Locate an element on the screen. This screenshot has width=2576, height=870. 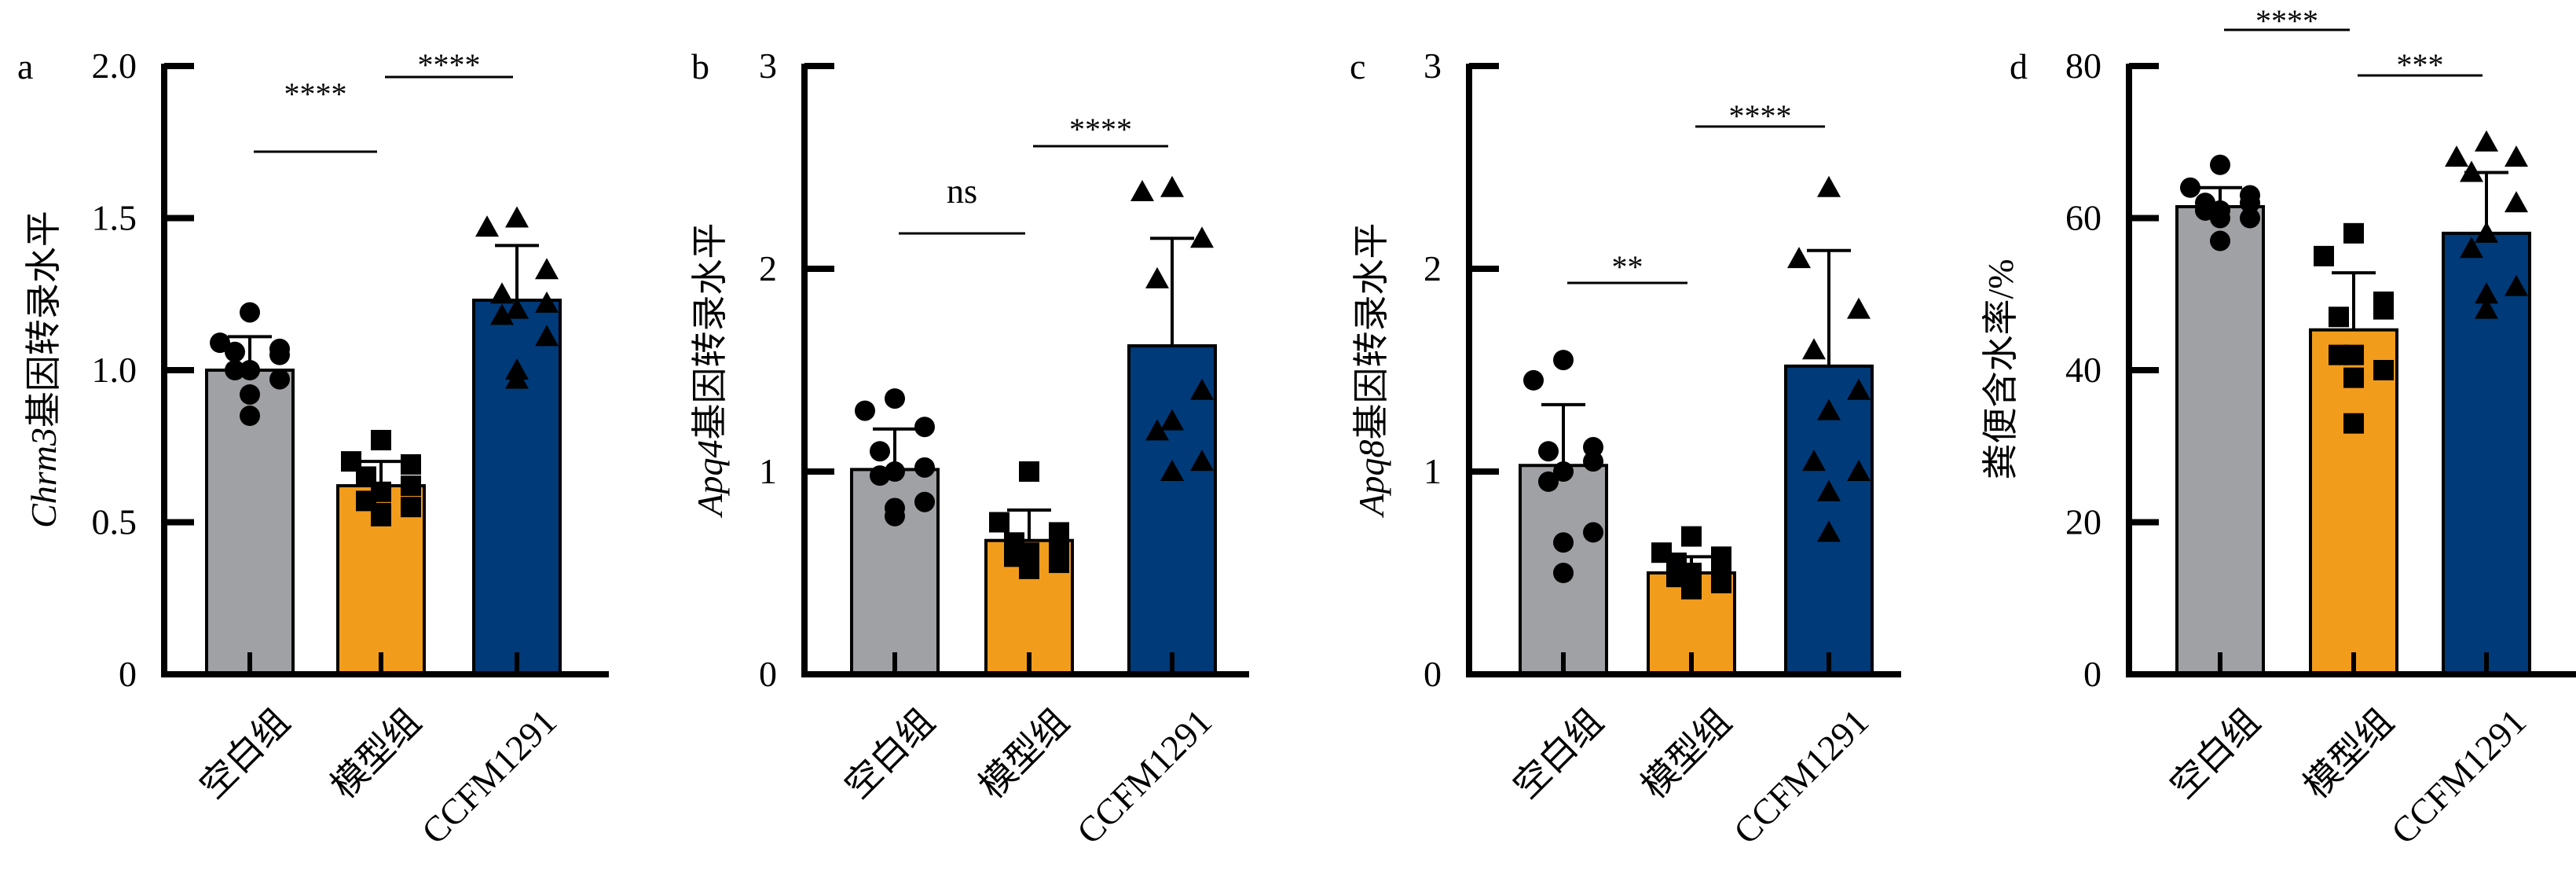
y-axis-label: 粪便含水率/% is located at coordinates (2001, 369).